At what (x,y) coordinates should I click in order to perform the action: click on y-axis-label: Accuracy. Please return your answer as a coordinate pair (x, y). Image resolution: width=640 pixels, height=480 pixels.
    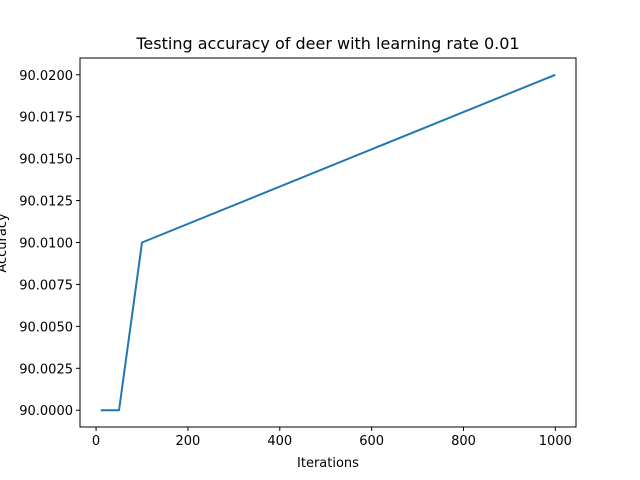
    Looking at the image, I should click on (5, 243).